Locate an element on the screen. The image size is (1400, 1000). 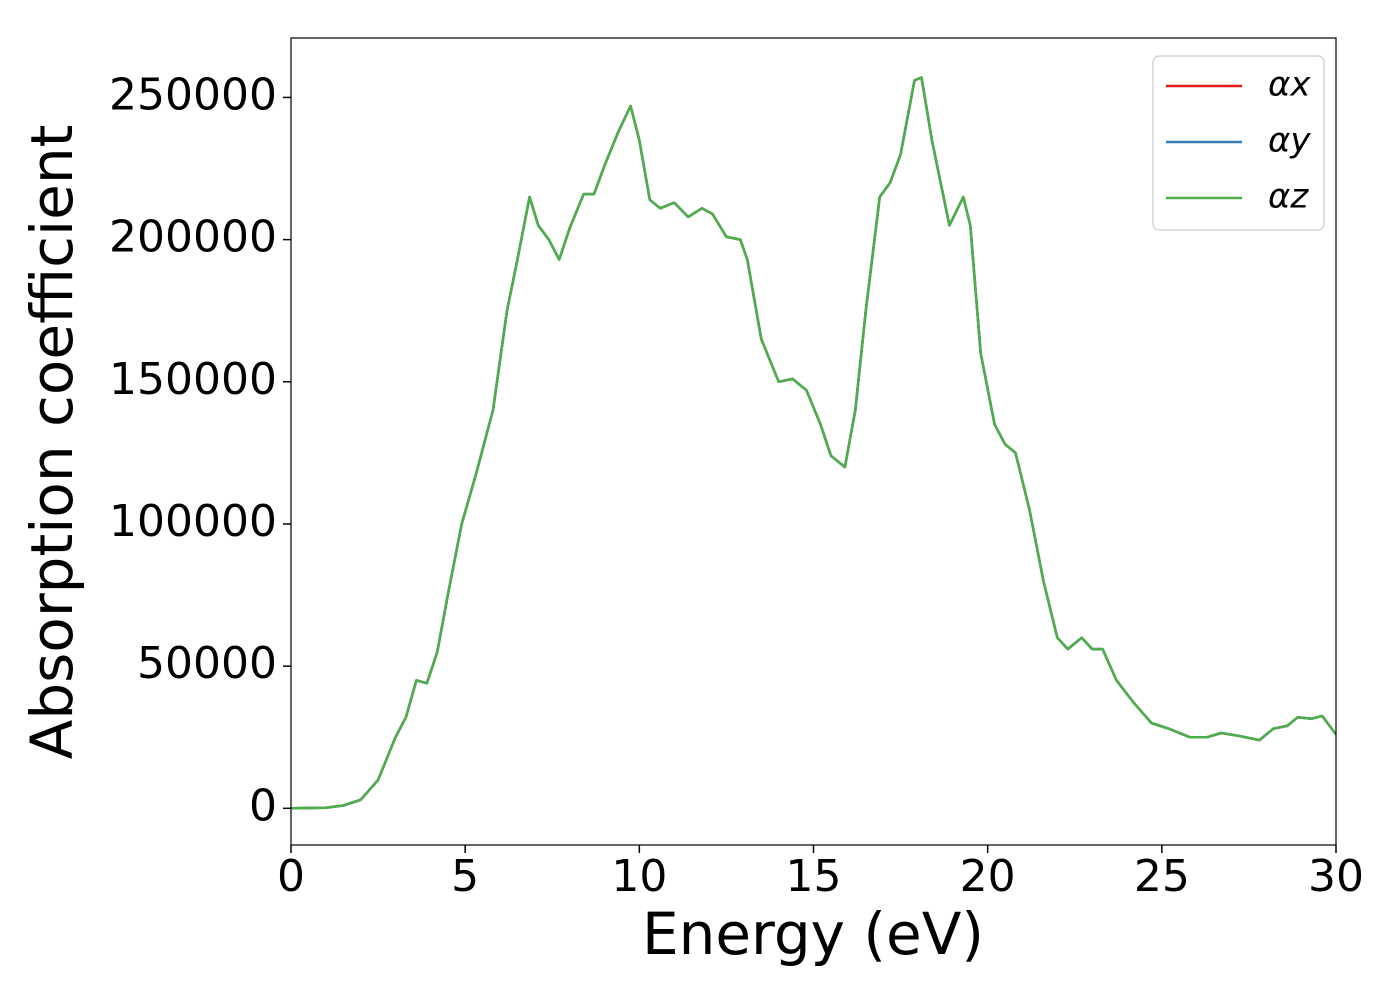
legend-label: αx is located at coordinates (1289, 85).